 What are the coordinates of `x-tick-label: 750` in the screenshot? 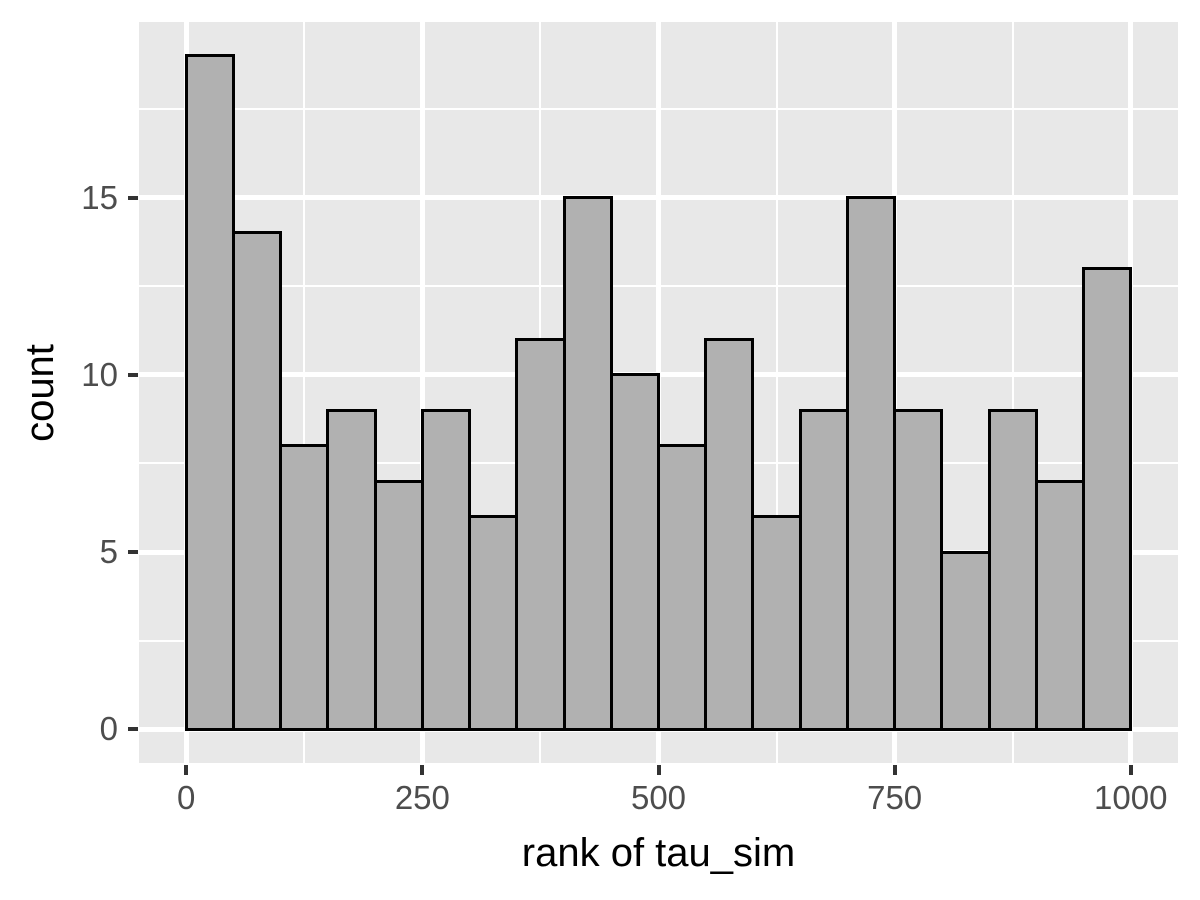 It's located at (895, 797).